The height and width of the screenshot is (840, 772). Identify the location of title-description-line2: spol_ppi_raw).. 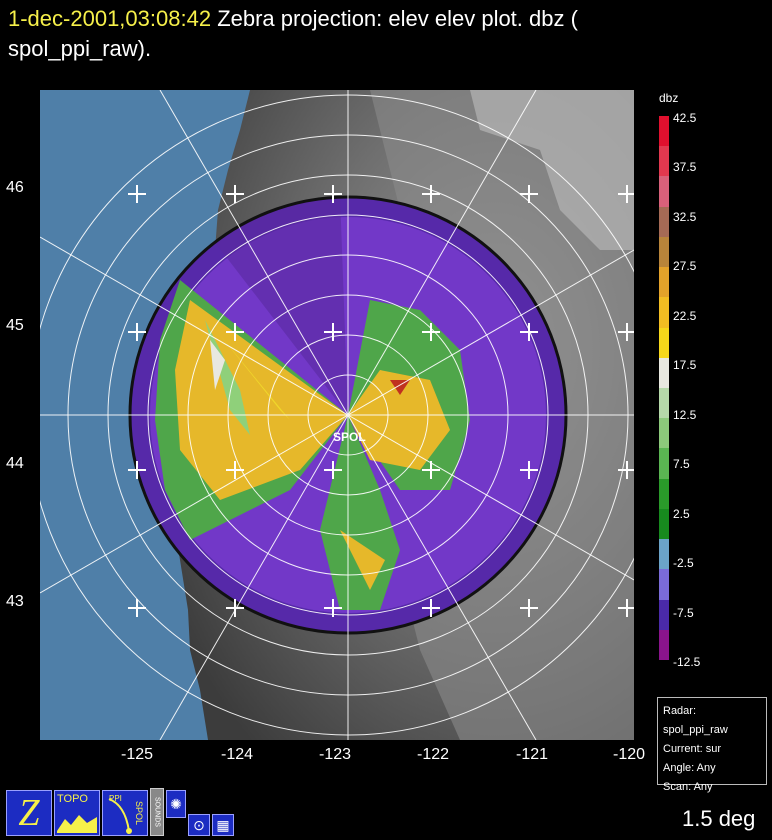
(80, 48).